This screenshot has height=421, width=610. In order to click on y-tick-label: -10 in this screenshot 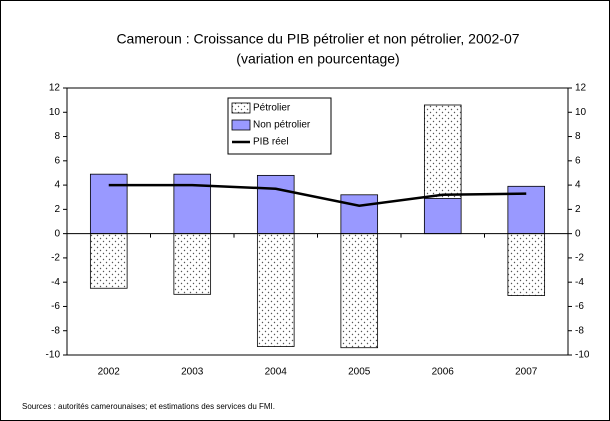, I will do `click(53, 355)`.